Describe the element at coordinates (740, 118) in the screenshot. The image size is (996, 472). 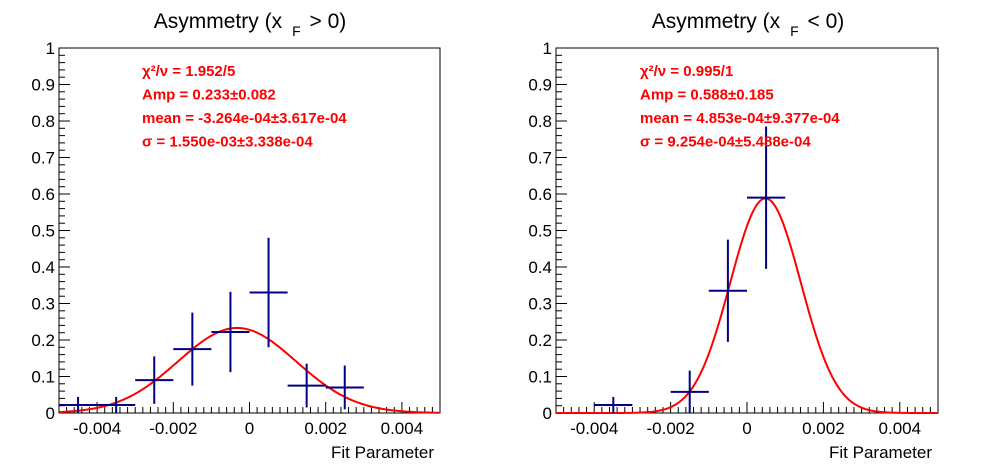
I see `fit-stat-line: mean = 4.853e-04±9.377e-04` at that location.